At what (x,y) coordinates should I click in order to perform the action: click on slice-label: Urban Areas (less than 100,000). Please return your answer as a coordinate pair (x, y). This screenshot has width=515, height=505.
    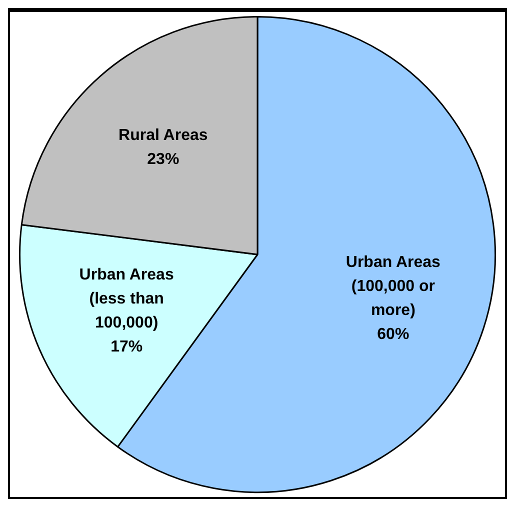
    Looking at the image, I should click on (126, 299).